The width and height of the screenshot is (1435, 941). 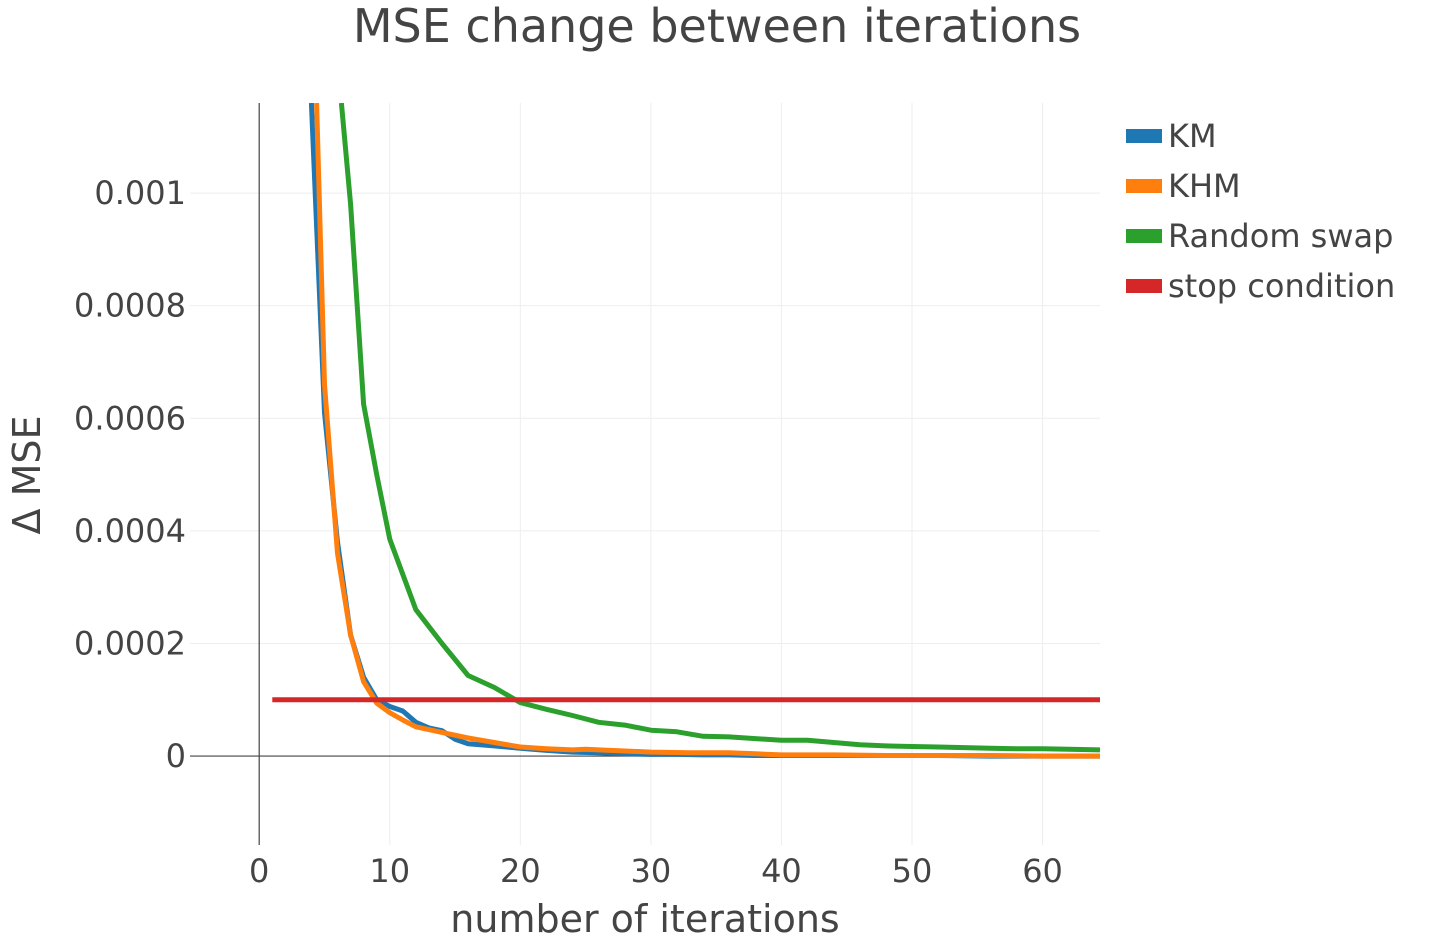 I want to click on legend-swatch-stop-condition, so click(x=1144, y=286).